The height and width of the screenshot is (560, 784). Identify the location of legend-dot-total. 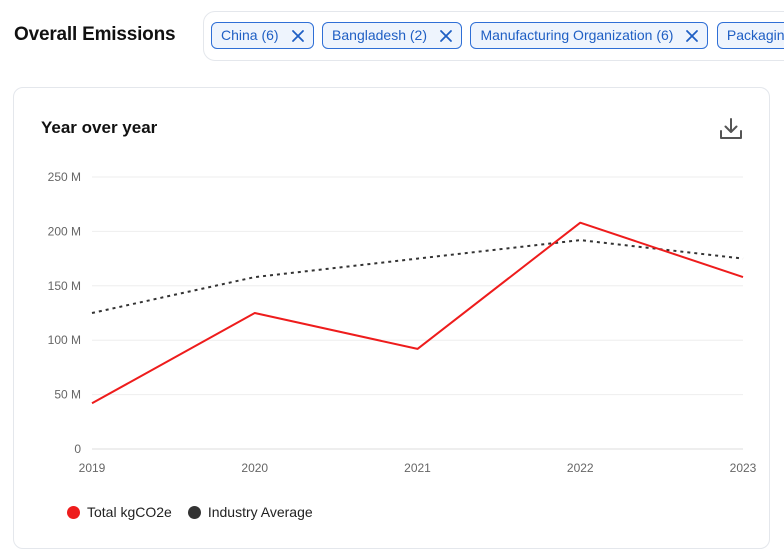
(73, 512).